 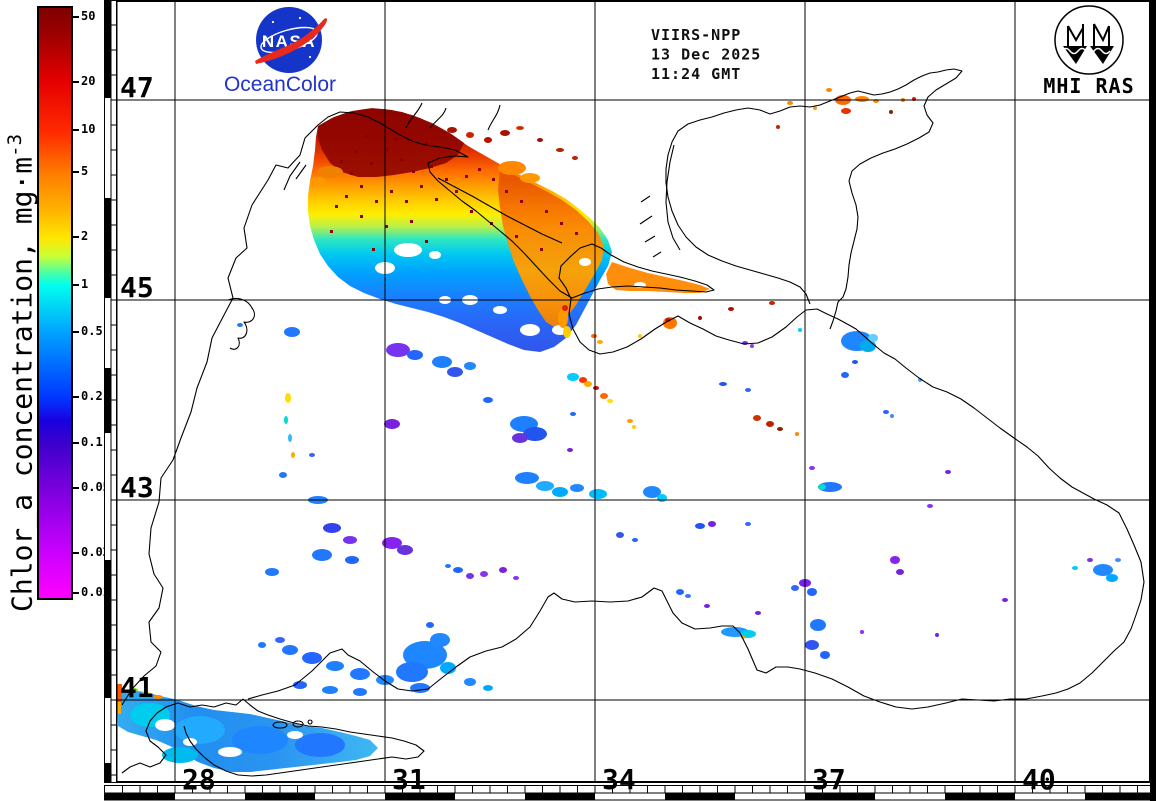 I want to click on colorbar-tick-label: 0.5, so click(x=92, y=331).